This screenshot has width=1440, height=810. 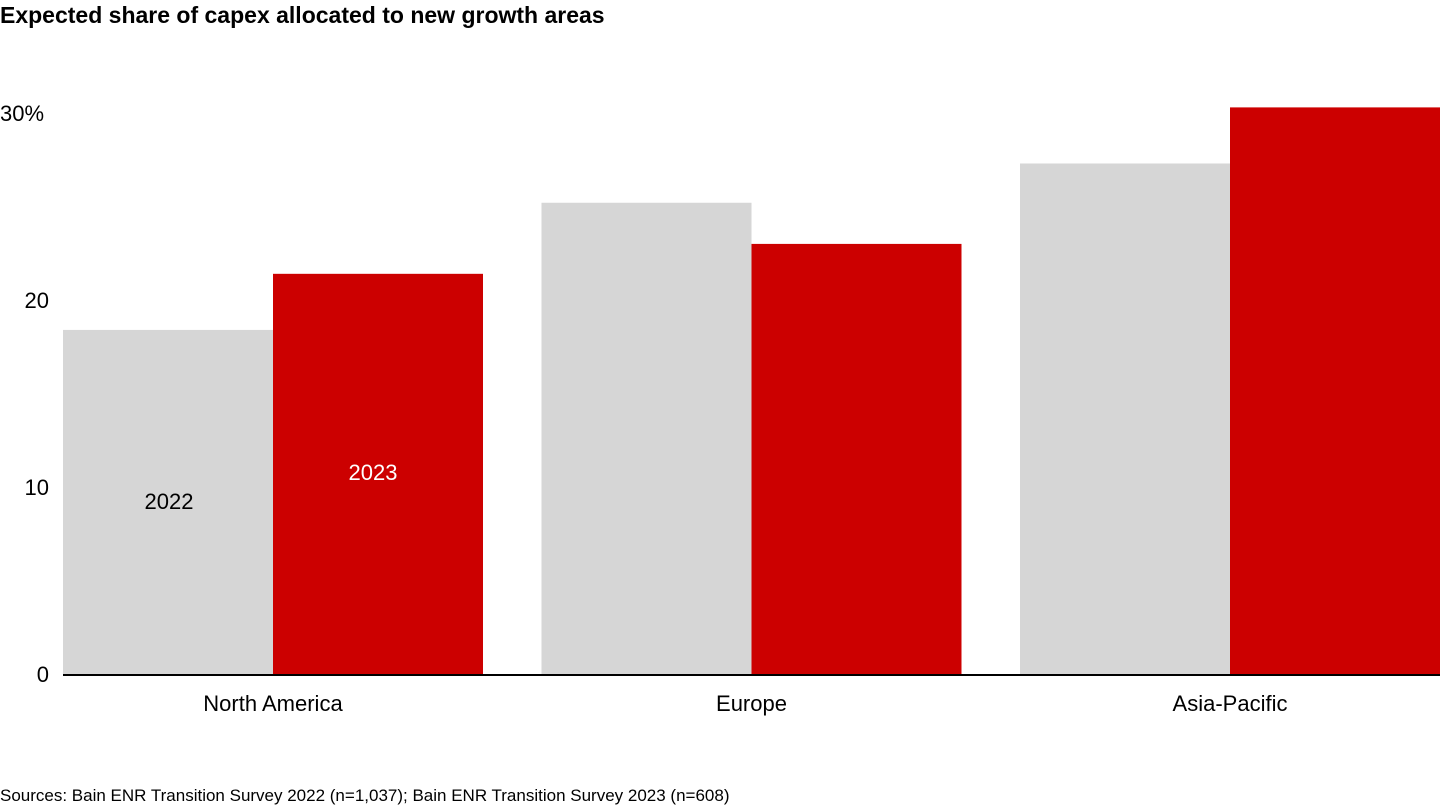 I want to click on x-tick-label: Asia-Pacific, so click(x=1230, y=703).